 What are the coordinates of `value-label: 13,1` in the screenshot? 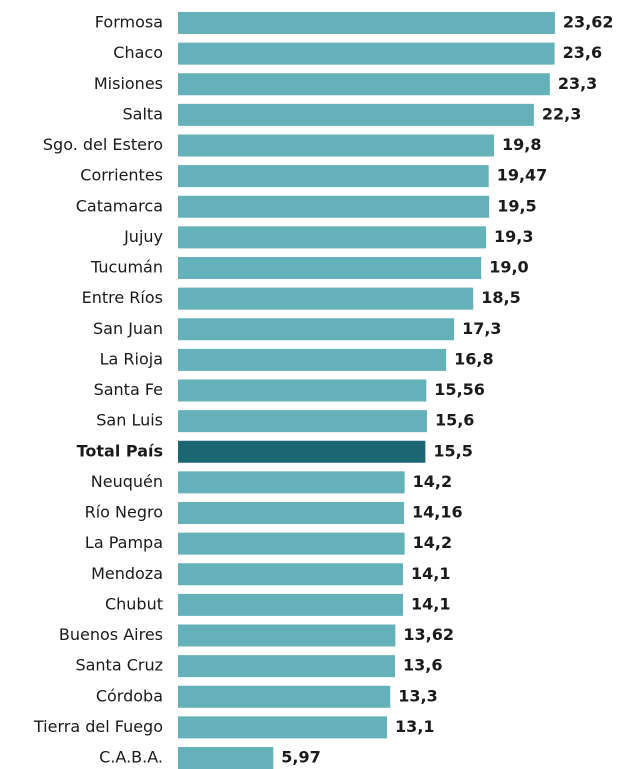 It's located at (414, 726).